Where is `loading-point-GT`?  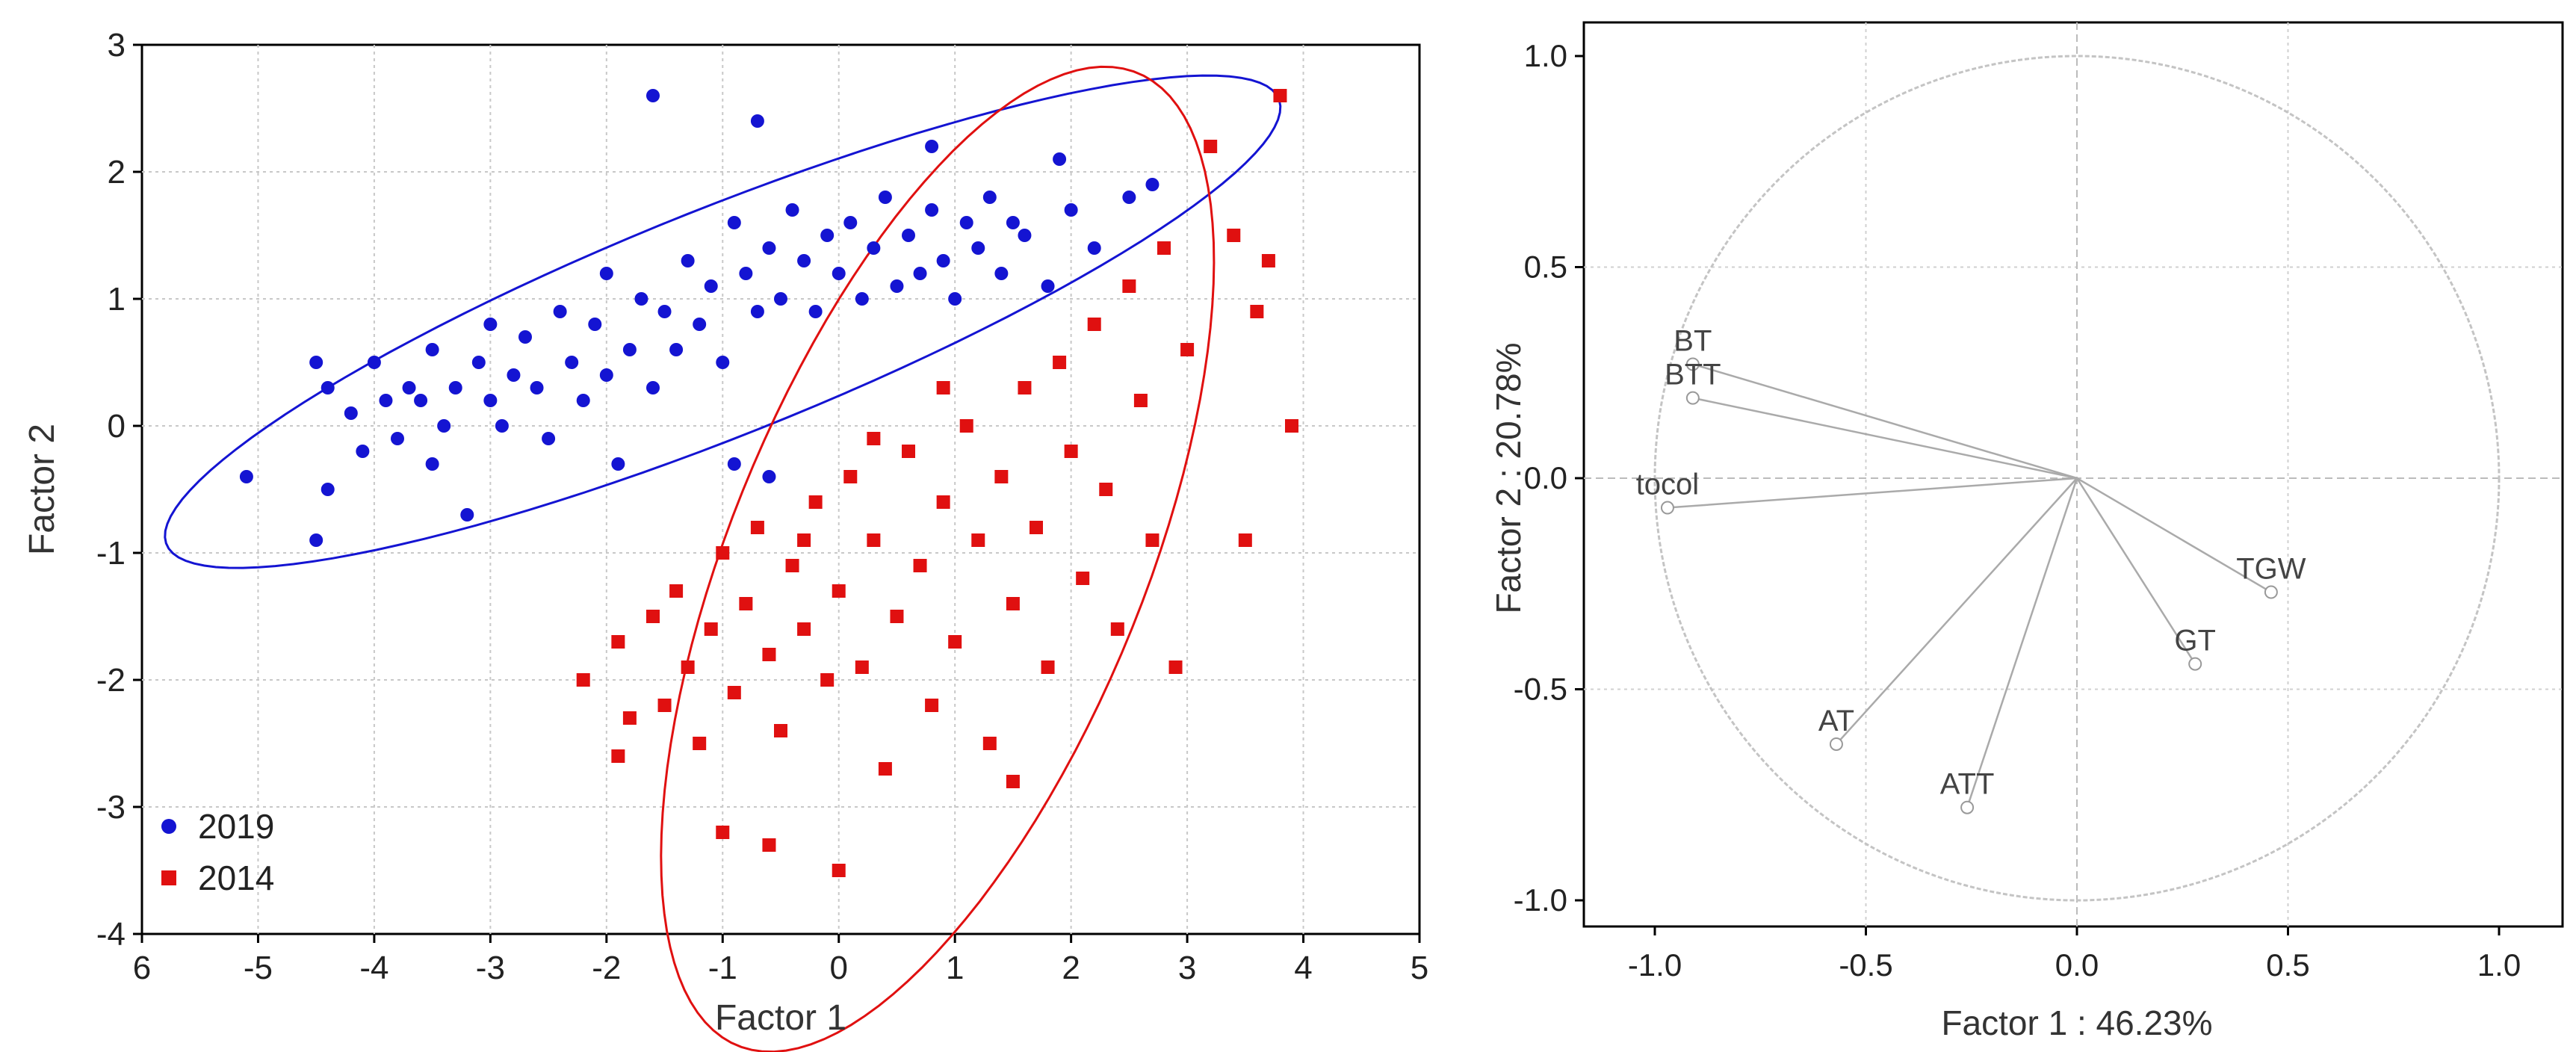 loading-point-GT is located at coordinates (2195, 664).